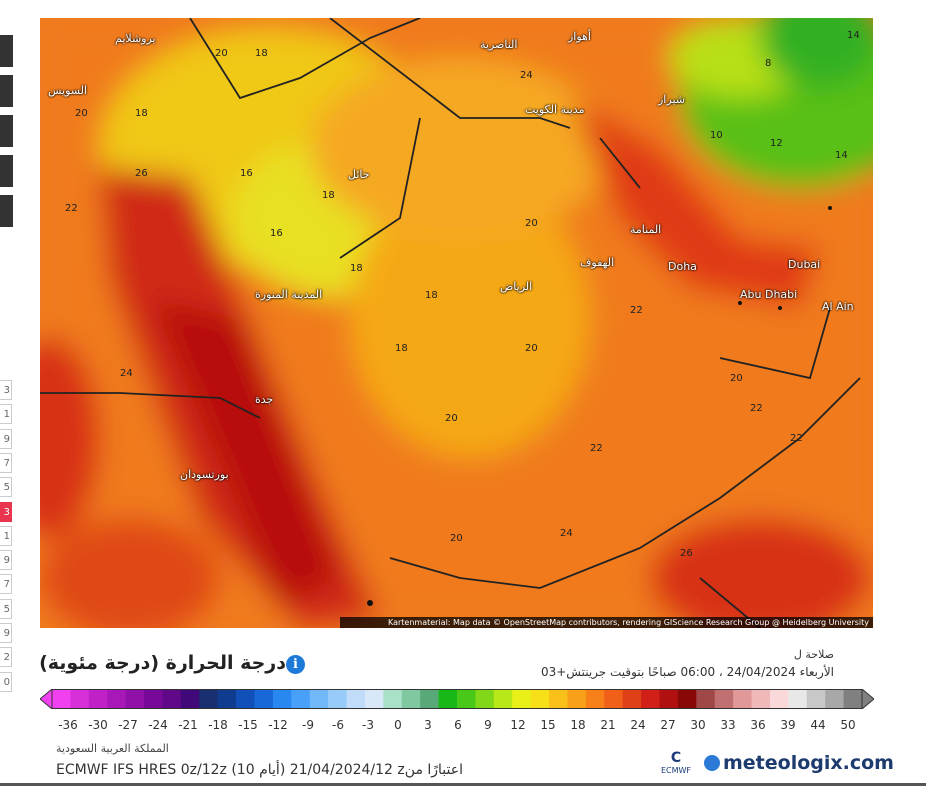  Describe the element at coordinates (359, 174) in the screenshot. I see `city-label: حائل` at that location.